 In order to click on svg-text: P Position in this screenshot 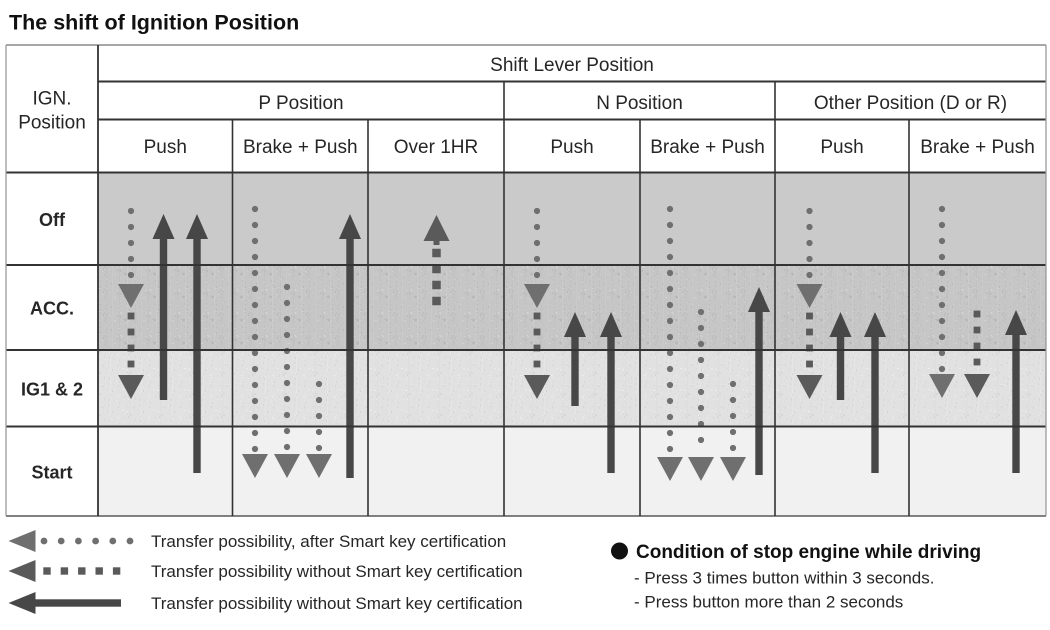, I will do `click(300, 103)`.